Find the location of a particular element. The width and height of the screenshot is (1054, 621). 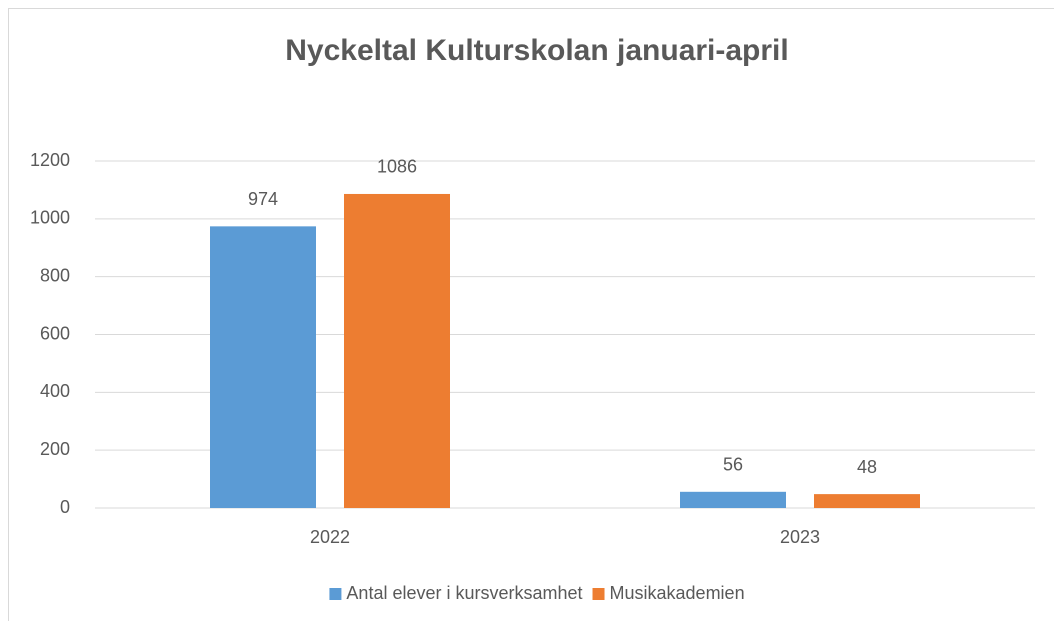

chart-title: Nyckeltal Kulturskolan januari-april is located at coordinates (536, 50).